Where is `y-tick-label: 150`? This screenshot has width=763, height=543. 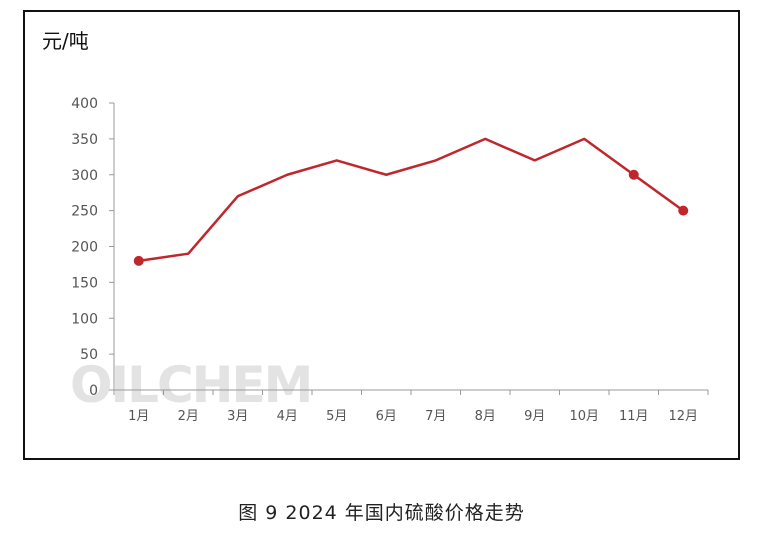
y-tick-label: 150 is located at coordinates (84, 283).